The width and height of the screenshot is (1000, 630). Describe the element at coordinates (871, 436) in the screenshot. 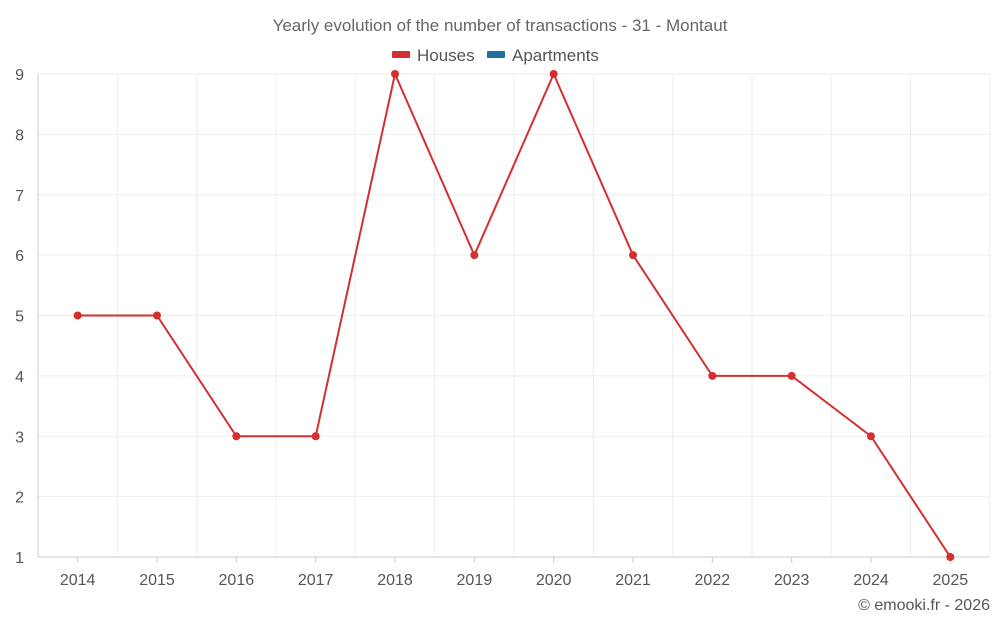

I see `data-point-houses-2024` at that location.